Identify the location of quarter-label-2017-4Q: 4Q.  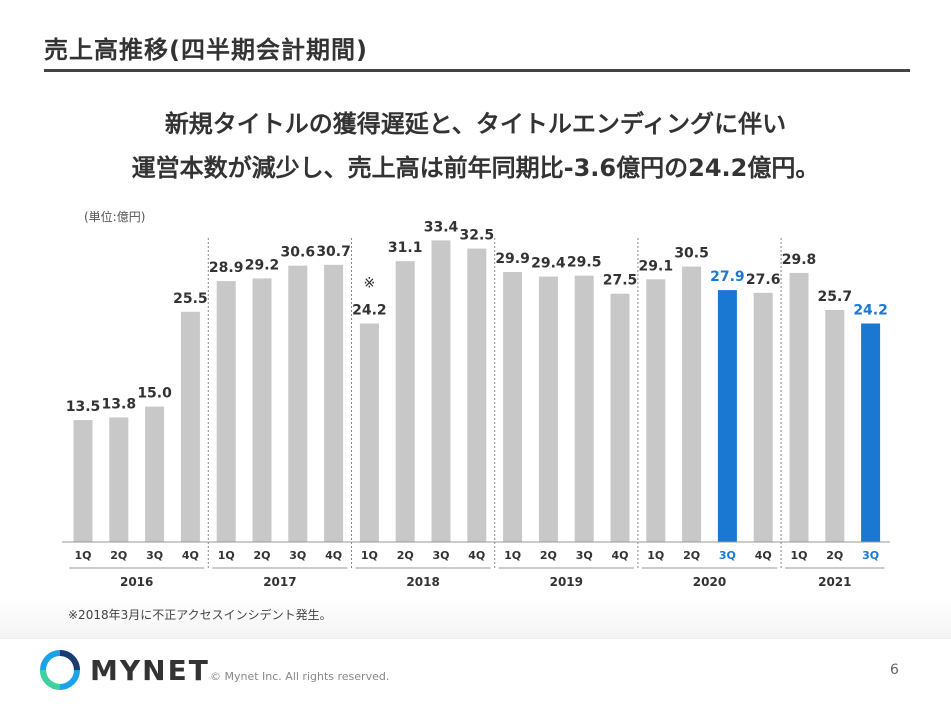
(333, 555).